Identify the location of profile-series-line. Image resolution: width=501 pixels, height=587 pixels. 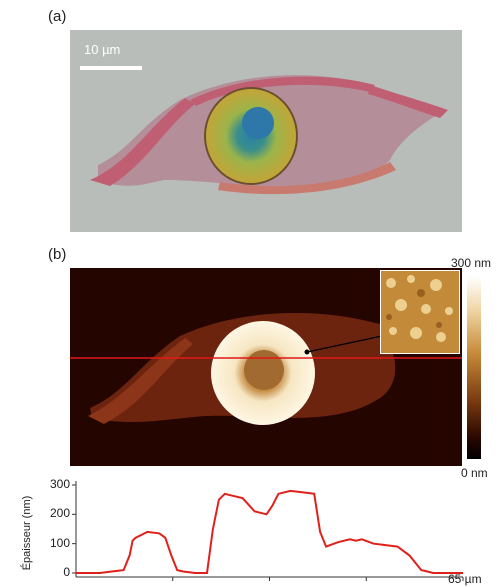
(269, 531).